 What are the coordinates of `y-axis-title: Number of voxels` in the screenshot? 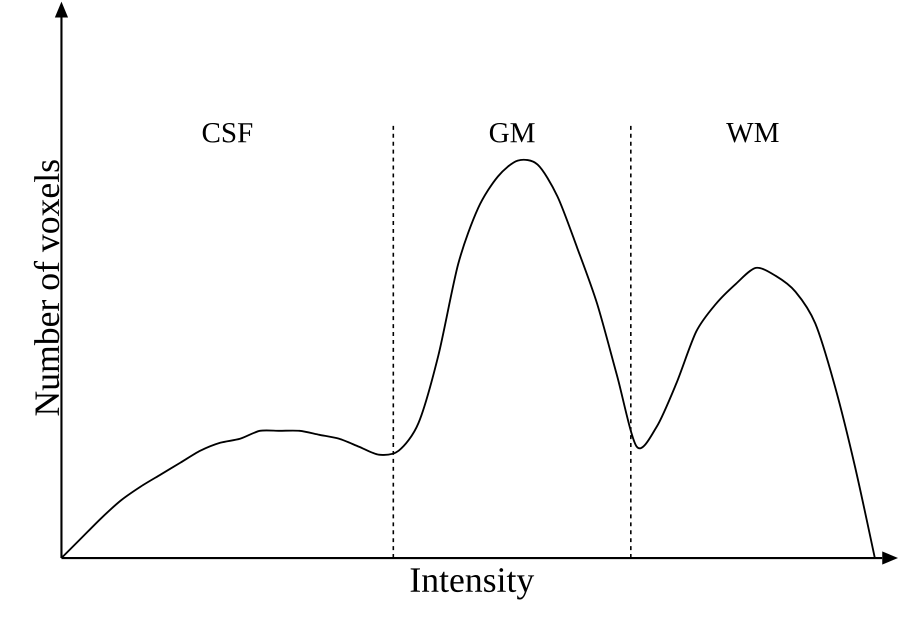 It's located at (47, 288).